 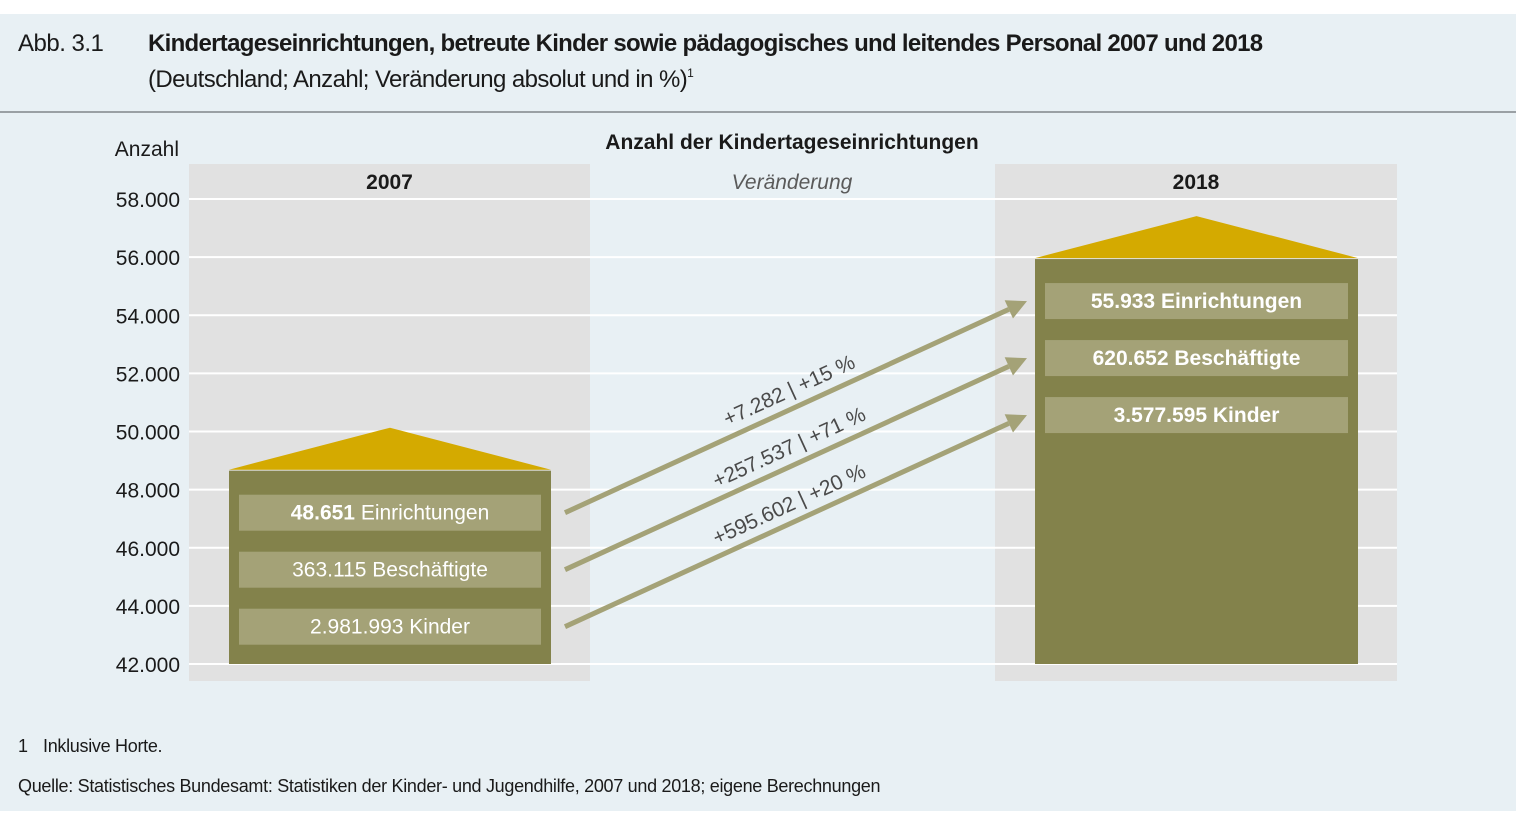 I want to click on y-tick-label: 54.000, so click(x=148, y=316).